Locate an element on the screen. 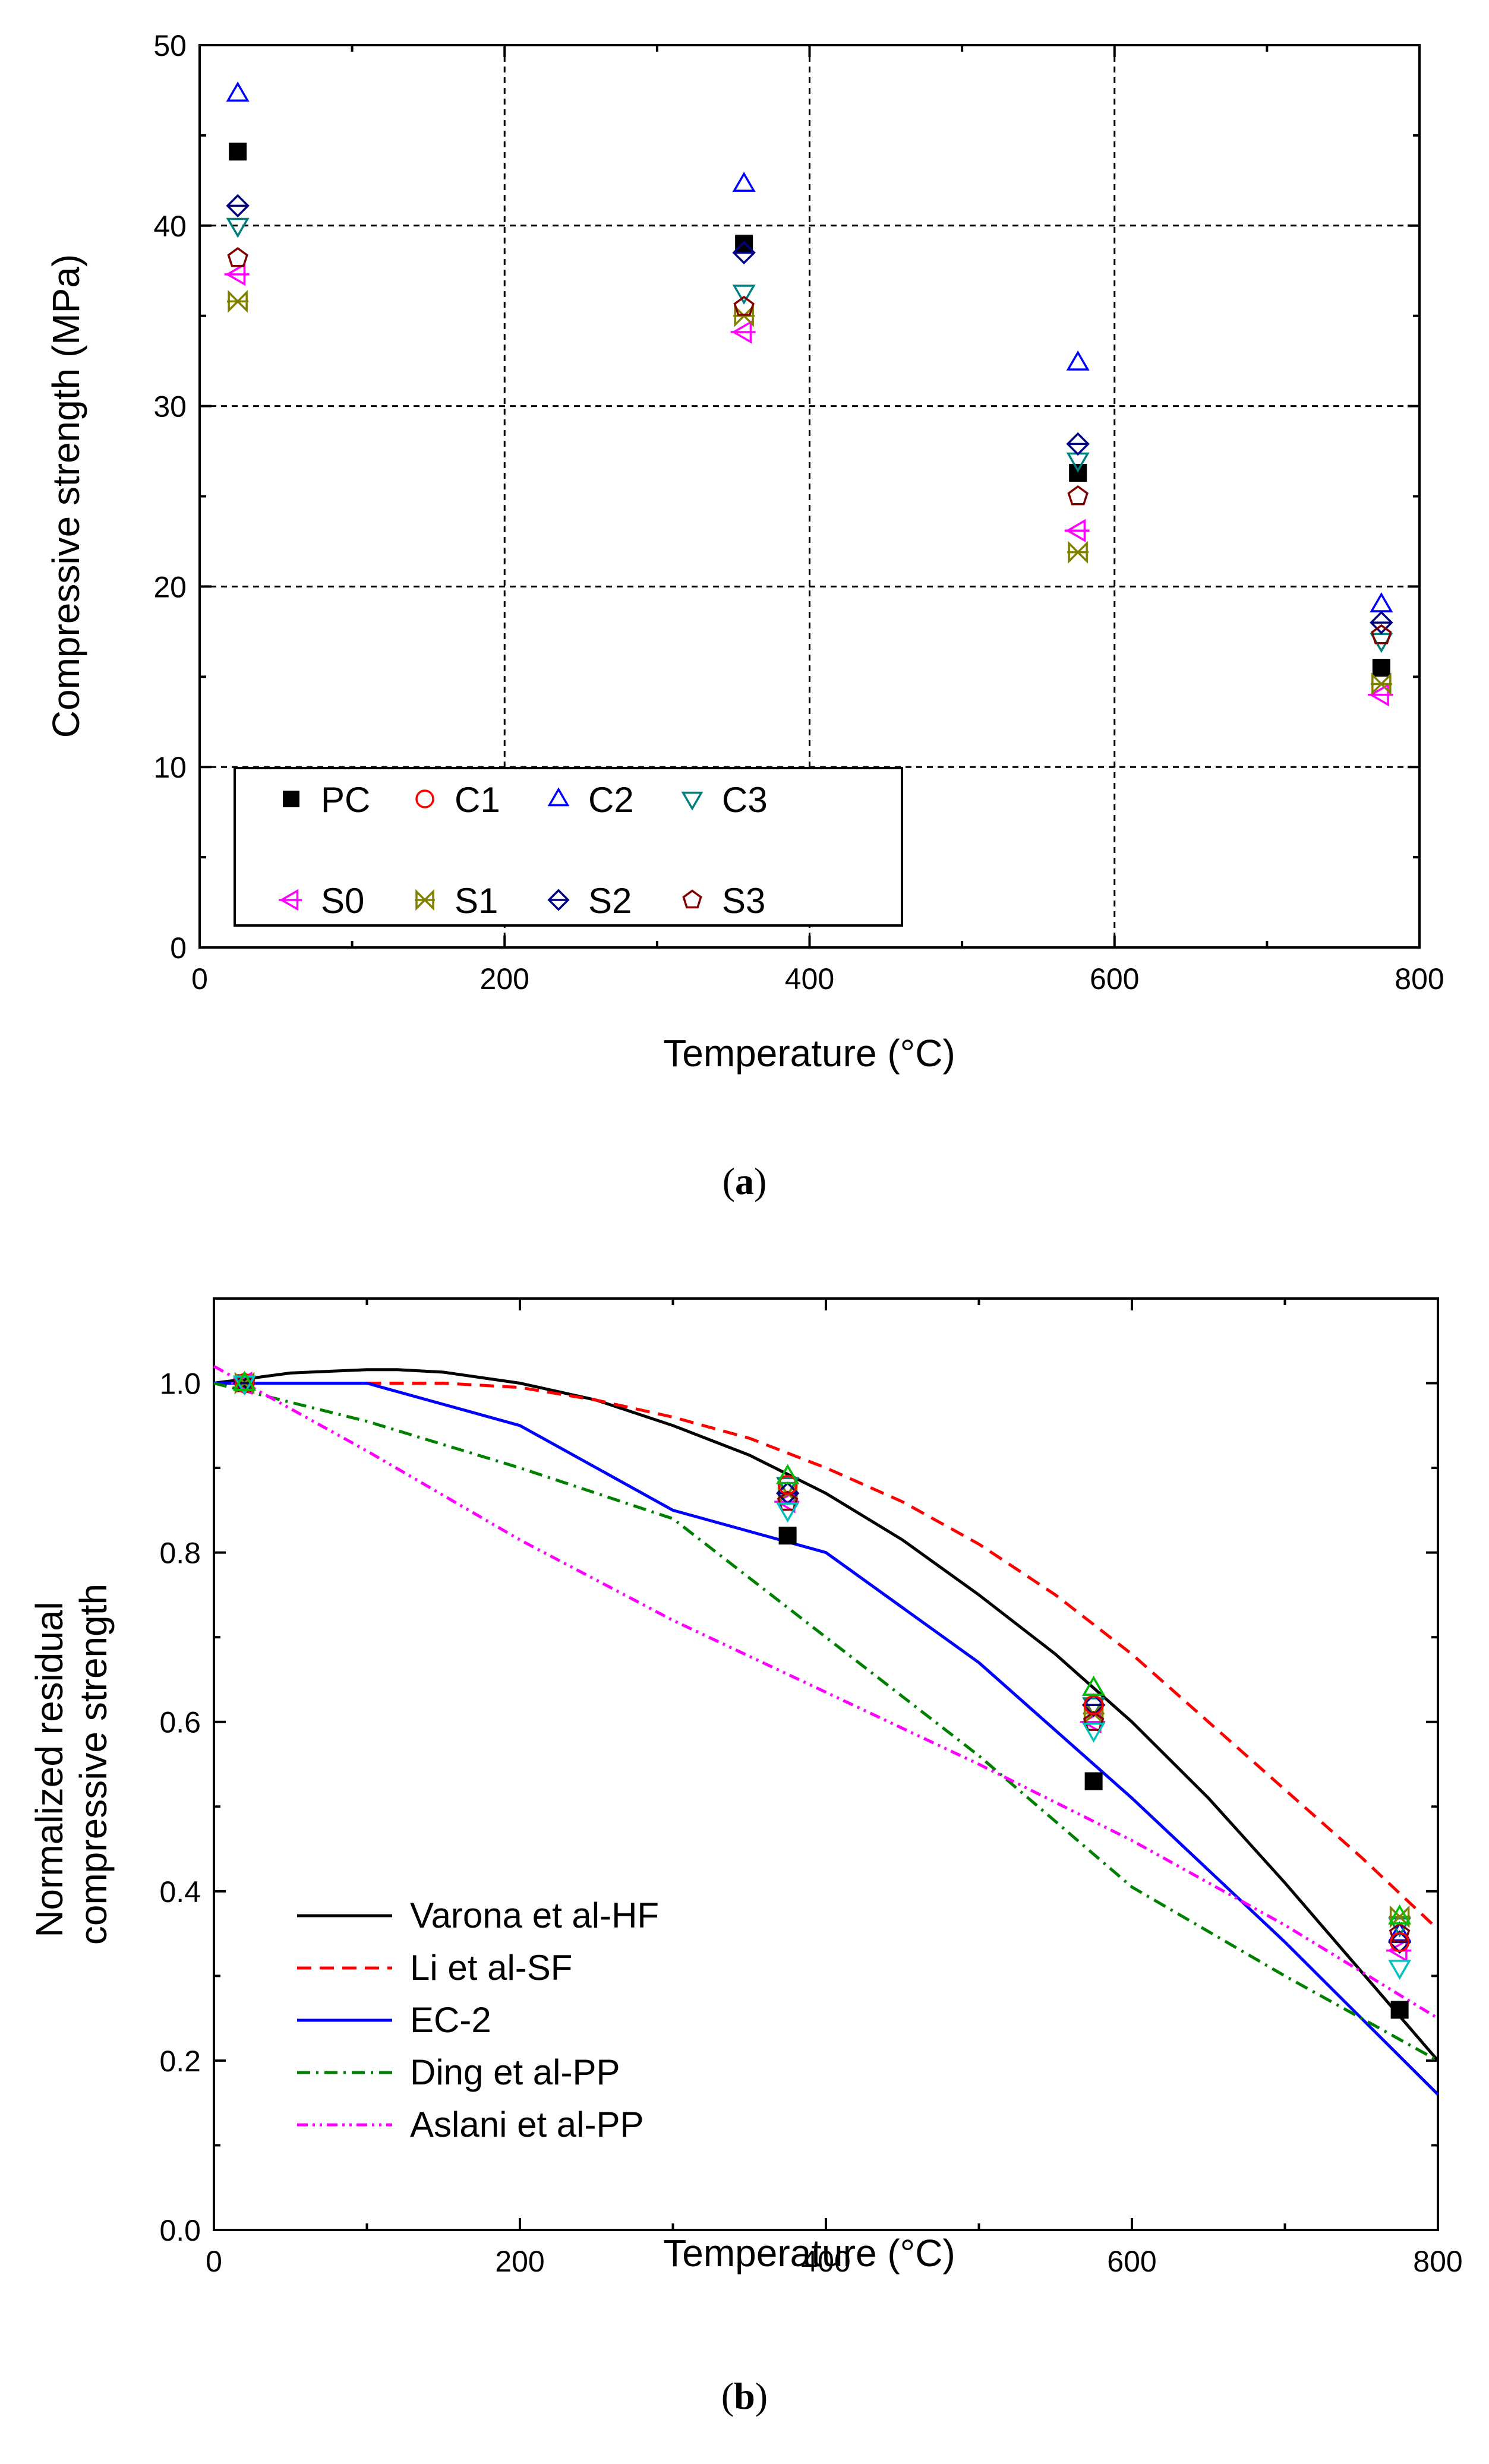 The height and width of the screenshot is (2464, 1489). chart-a-legend-marker-c3 is located at coordinates (692, 801).